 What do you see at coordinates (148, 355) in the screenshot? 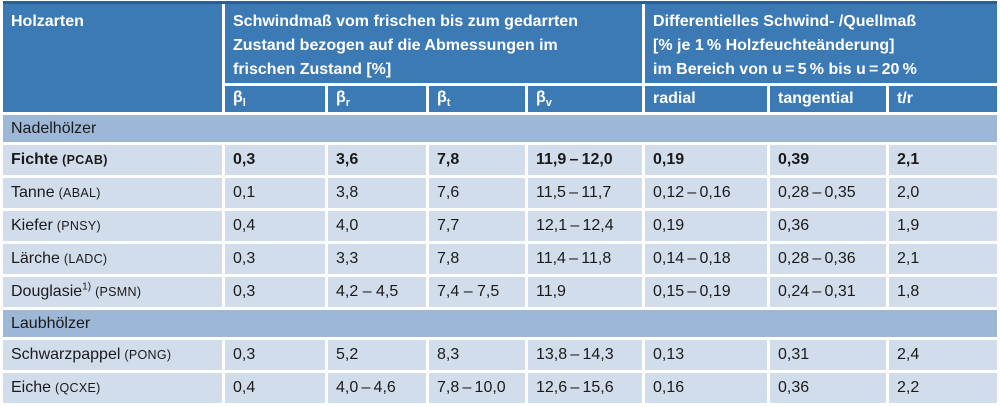
I see `species-code: (PONG)` at bounding box center [148, 355].